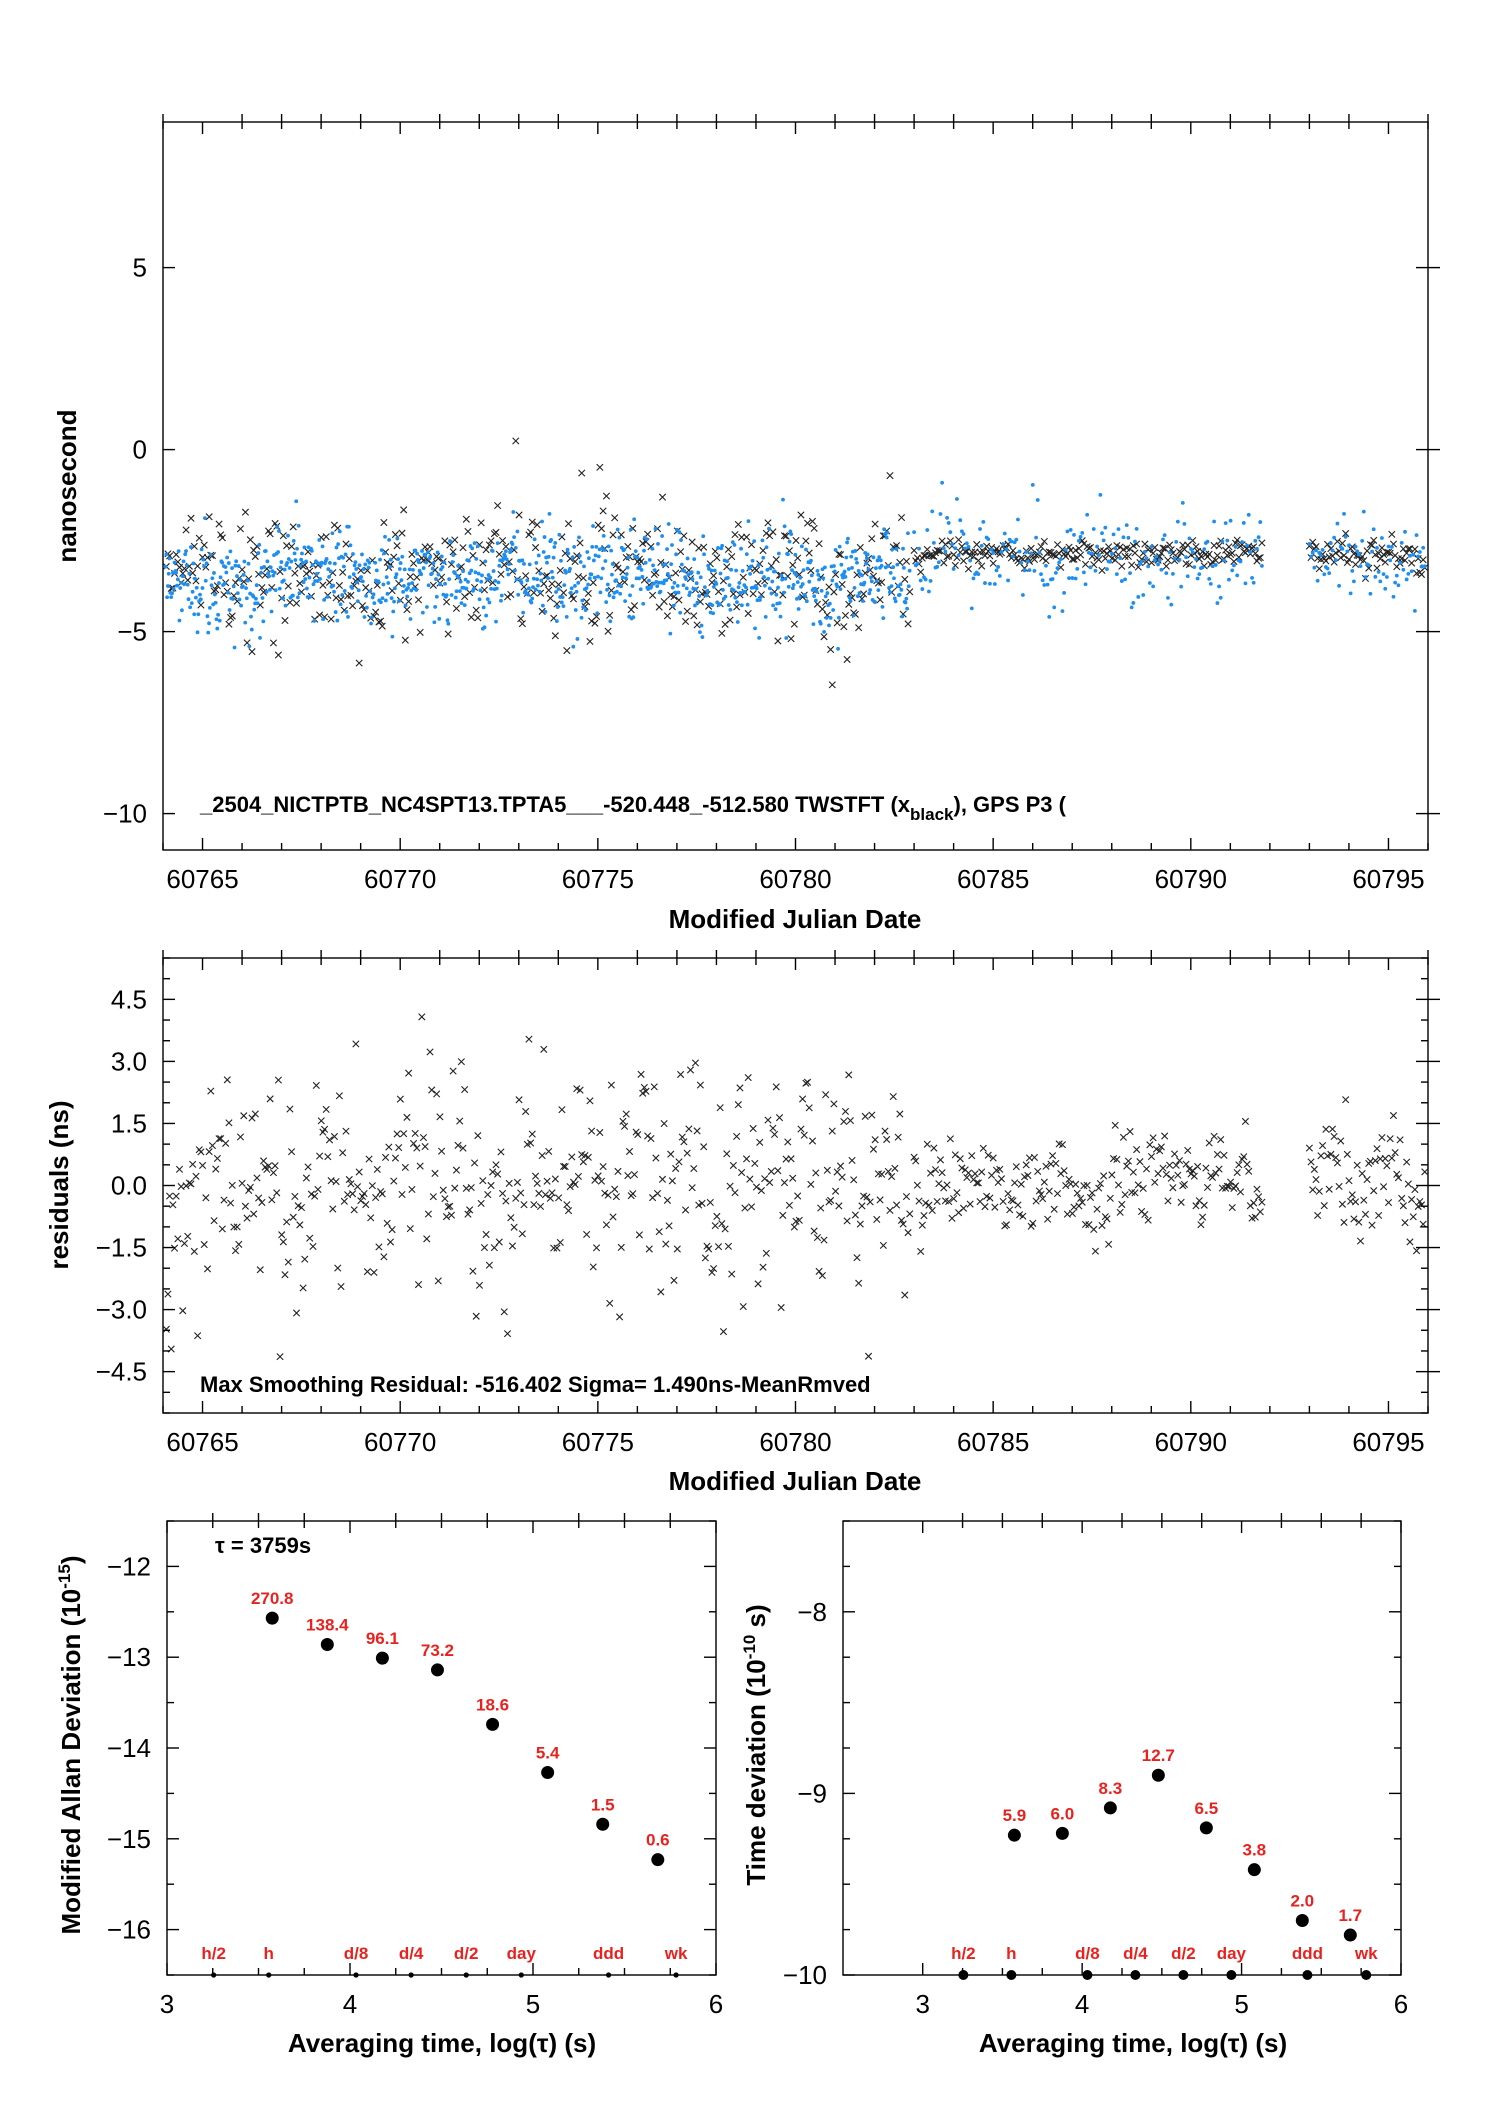 The width and height of the screenshot is (1488, 2105). What do you see at coordinates (1158, 1755) in the screenshot?
I see `point-value-label: 12.7` at bounding box center [1158, 1755].